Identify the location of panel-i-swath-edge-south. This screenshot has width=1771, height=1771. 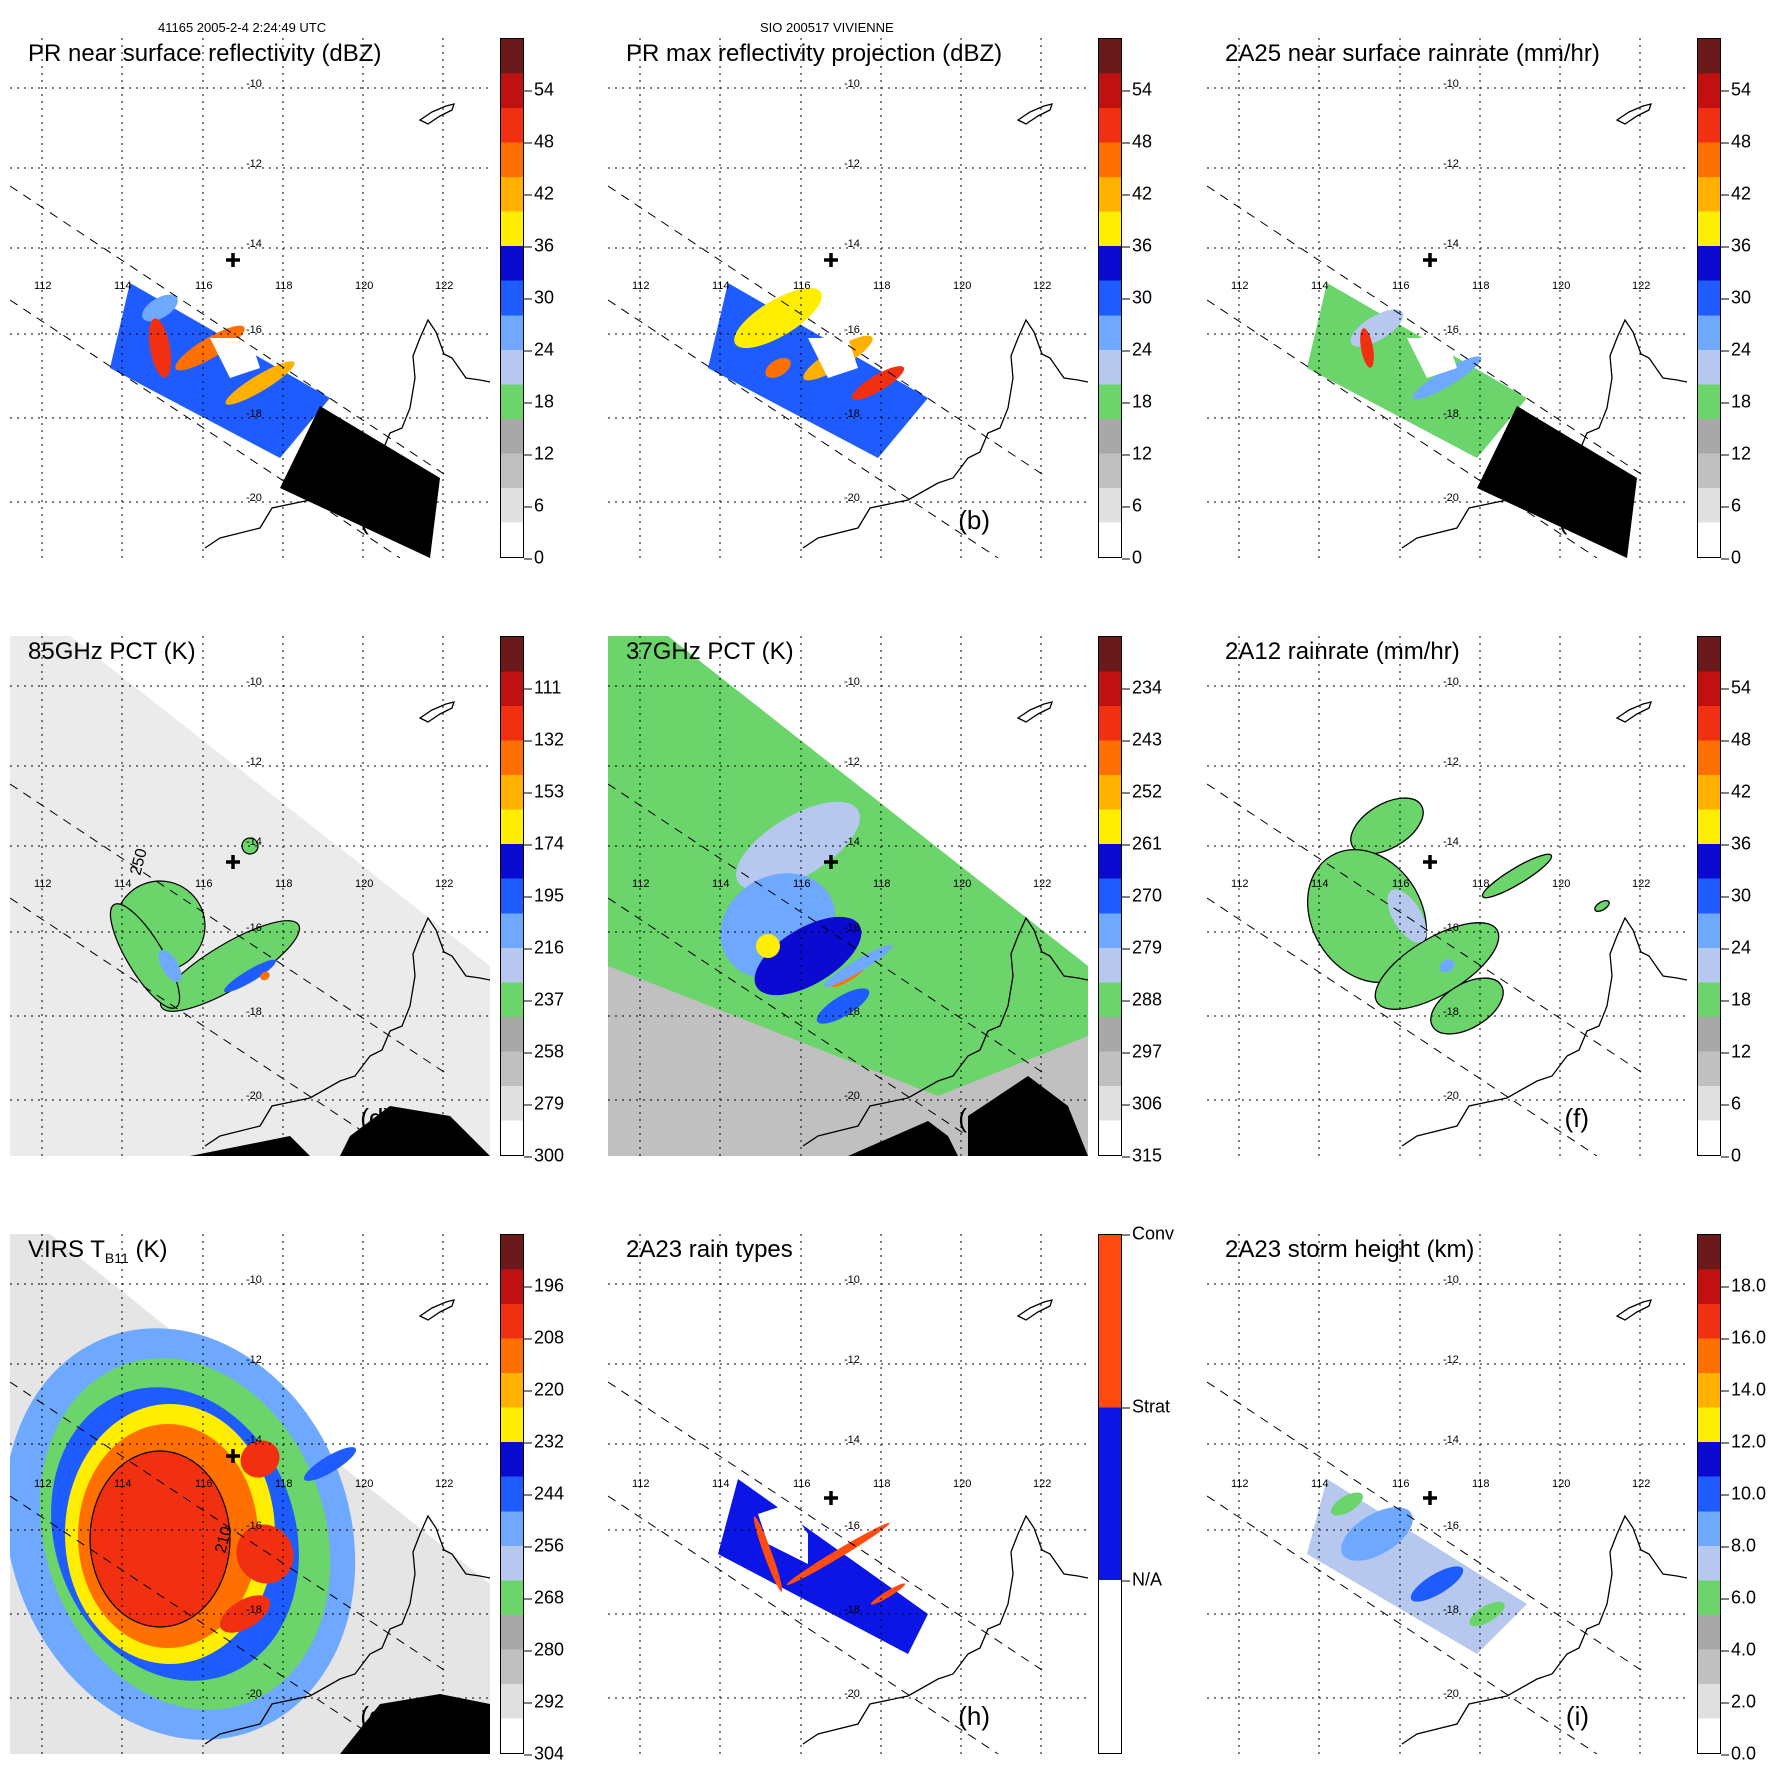
(1402, 1624).